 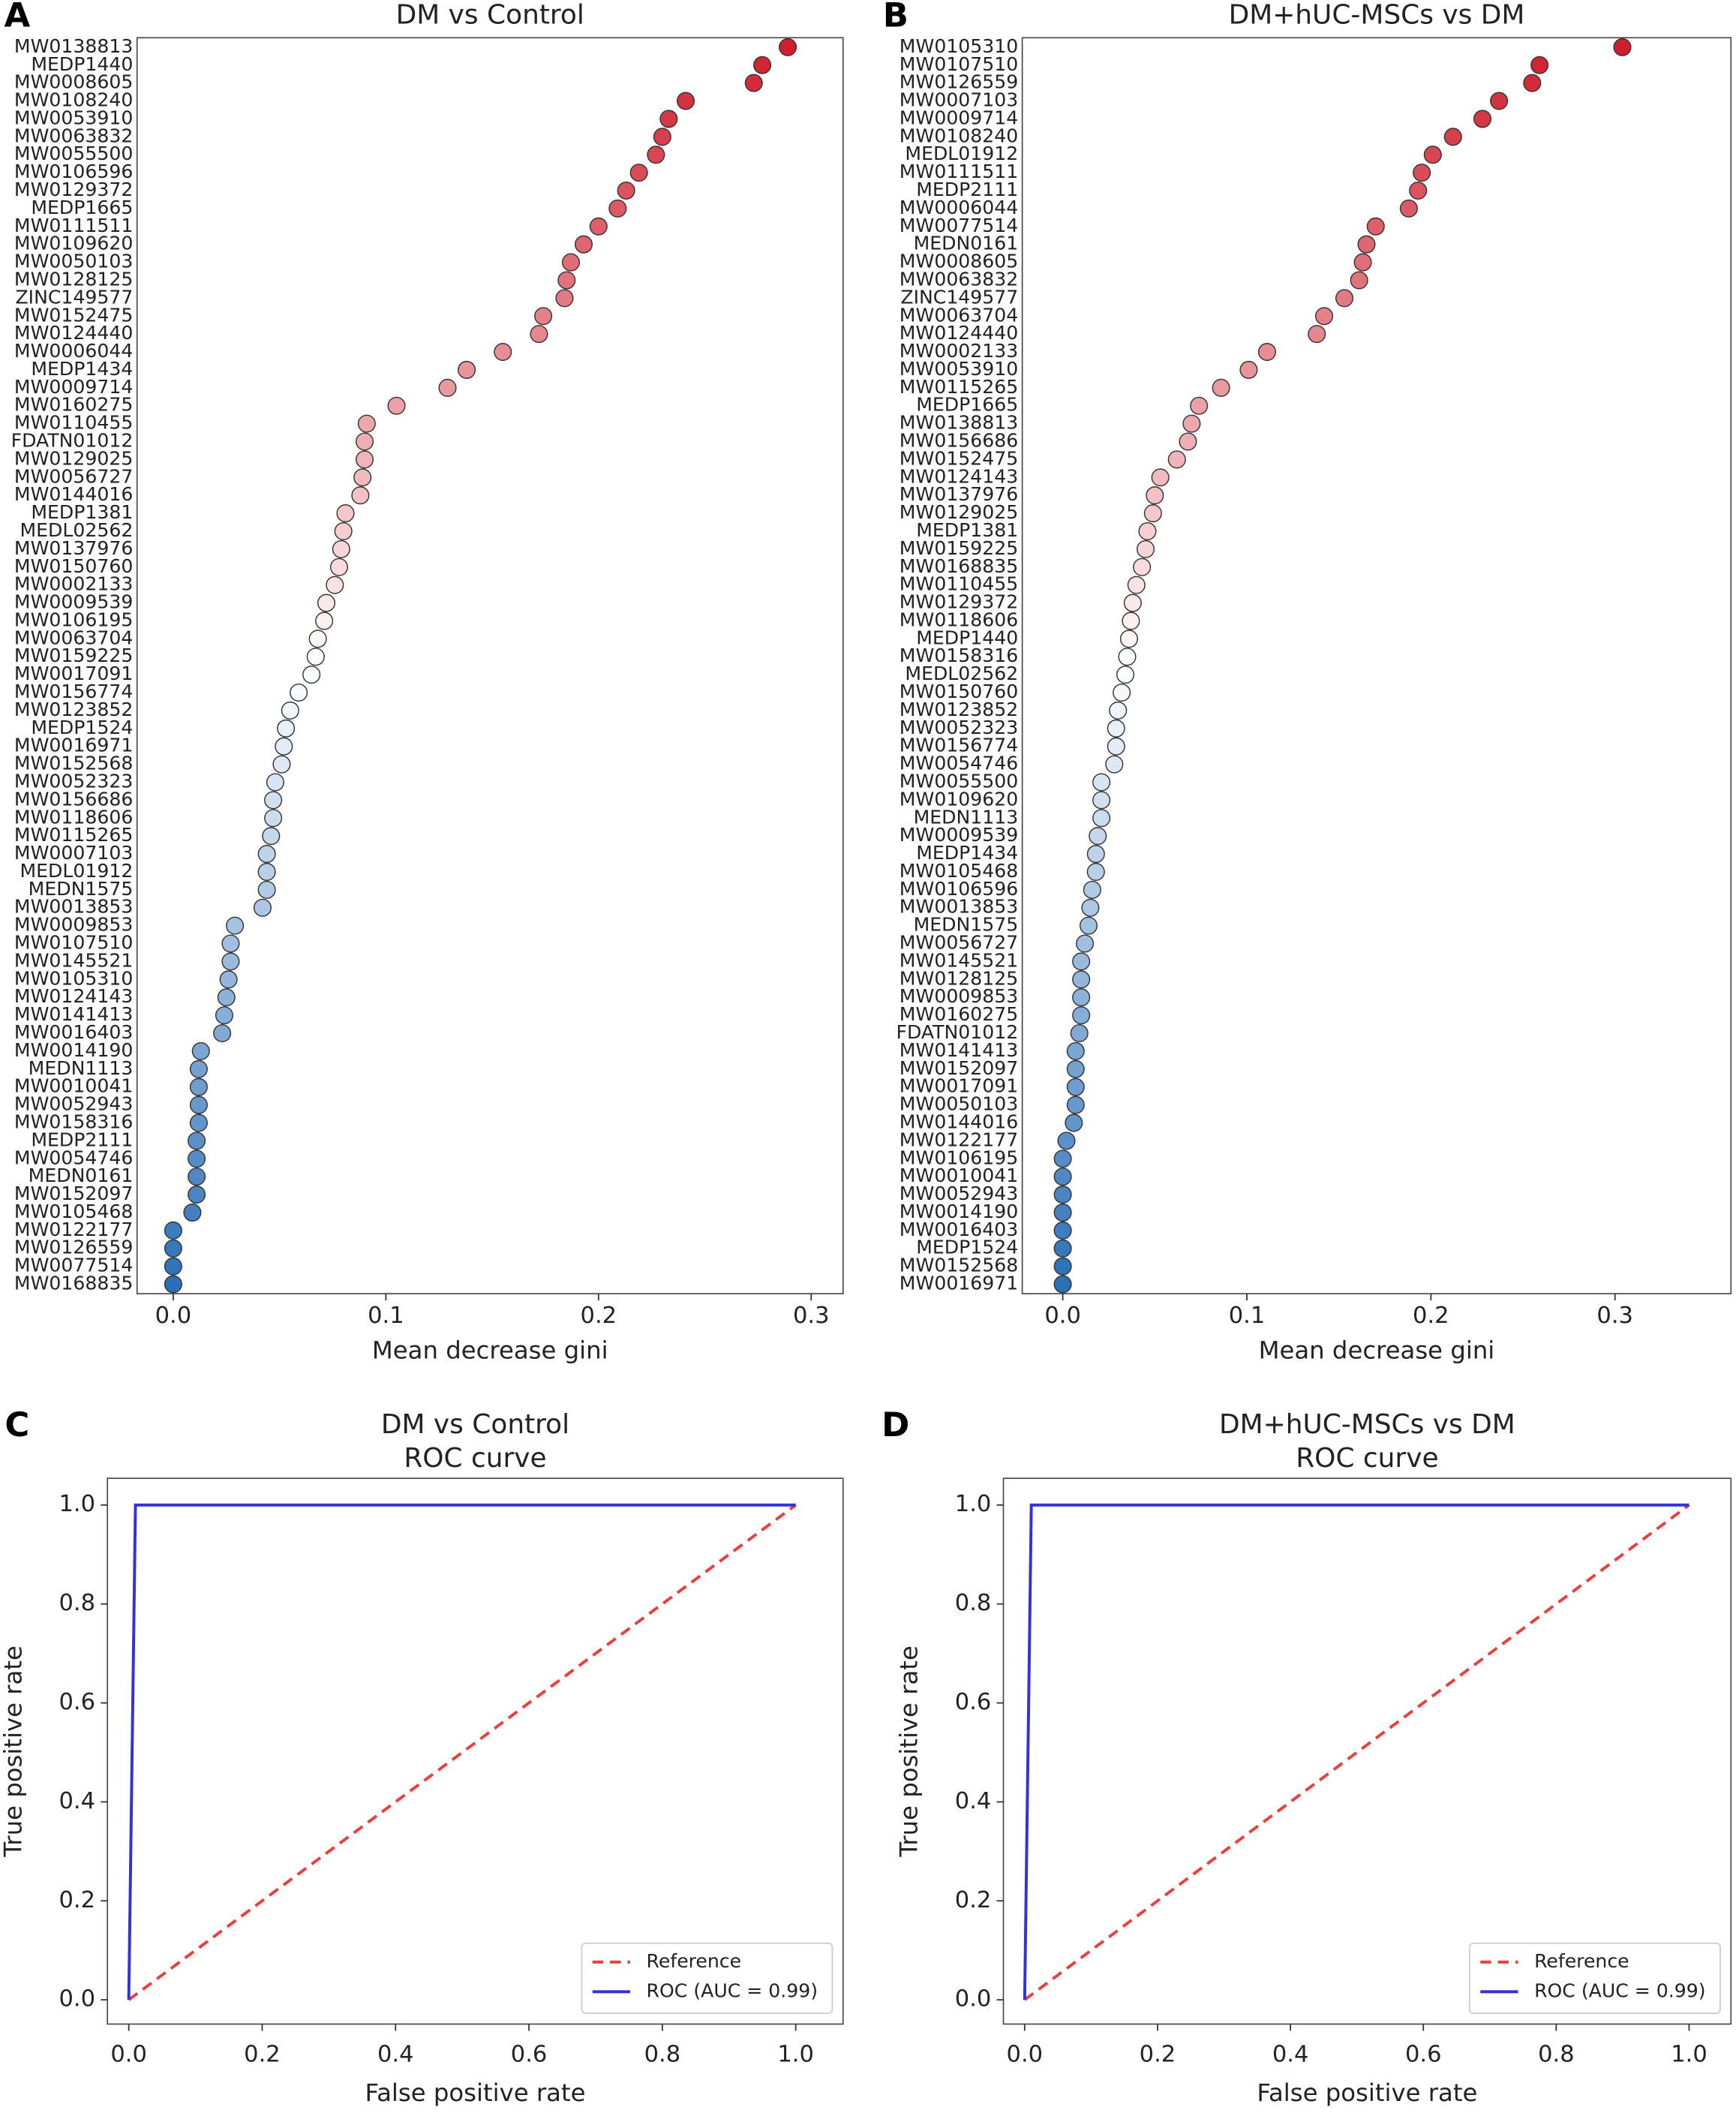 What do you see at coordinates (74, 1157) in the screenshot?
I see `y-tick-label: MW0054746` at bounding box center [74, 1157].